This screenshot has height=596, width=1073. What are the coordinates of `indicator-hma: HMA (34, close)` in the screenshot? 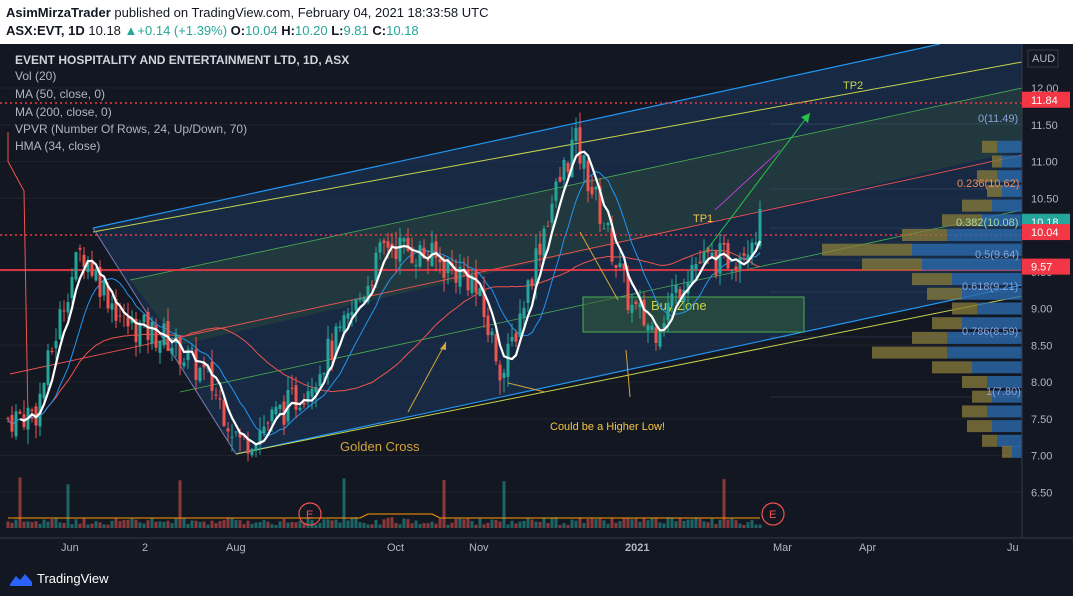 It's located at (58, 146).